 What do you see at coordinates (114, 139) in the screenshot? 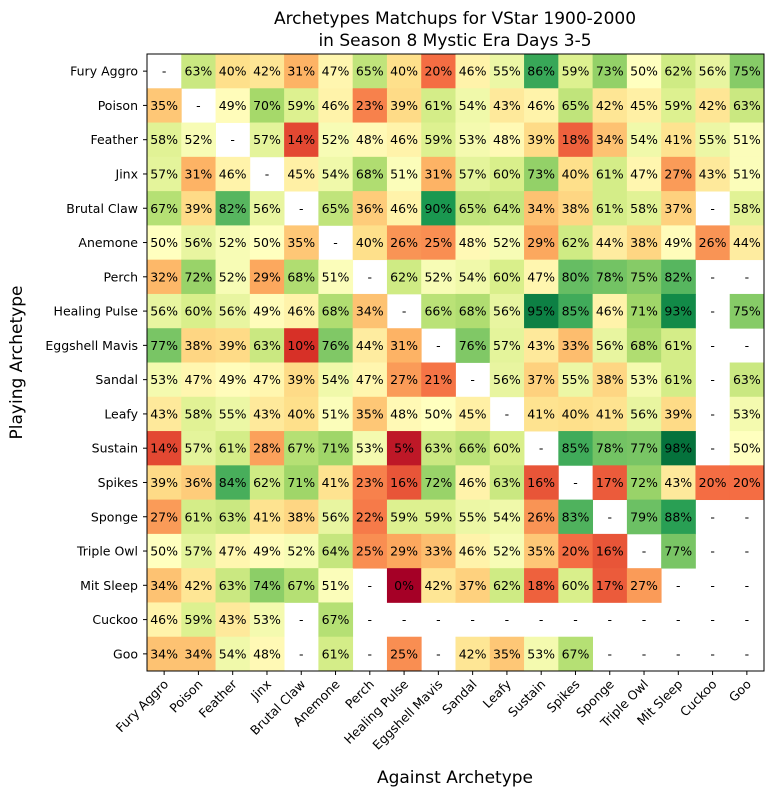
I see `y-tick-label: Feather` at bounding box center [114, 139].